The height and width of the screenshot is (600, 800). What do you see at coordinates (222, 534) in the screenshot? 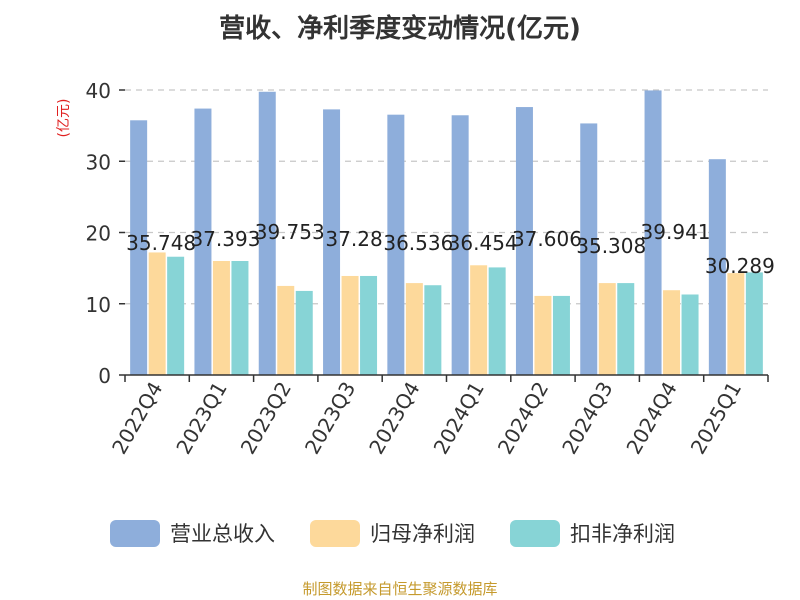
I see `legend-label: 营业总收入` at bounding box center [222, 534].